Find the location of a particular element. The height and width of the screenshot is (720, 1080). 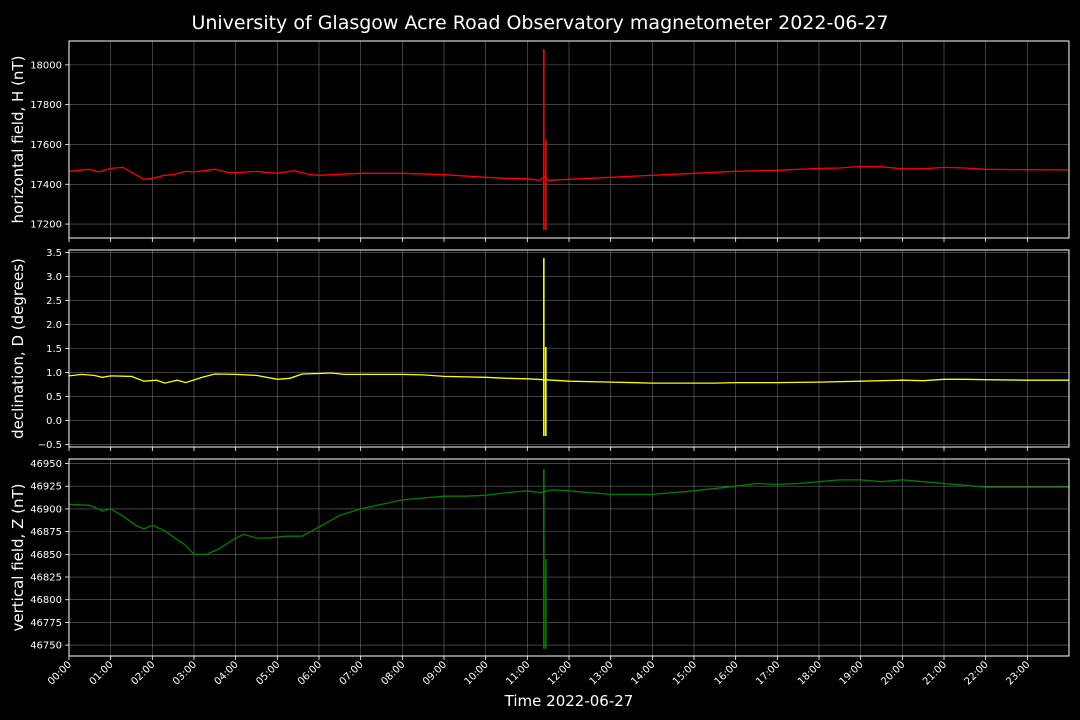

y-tick-label: 46825 is located at coordinates (46, 578).